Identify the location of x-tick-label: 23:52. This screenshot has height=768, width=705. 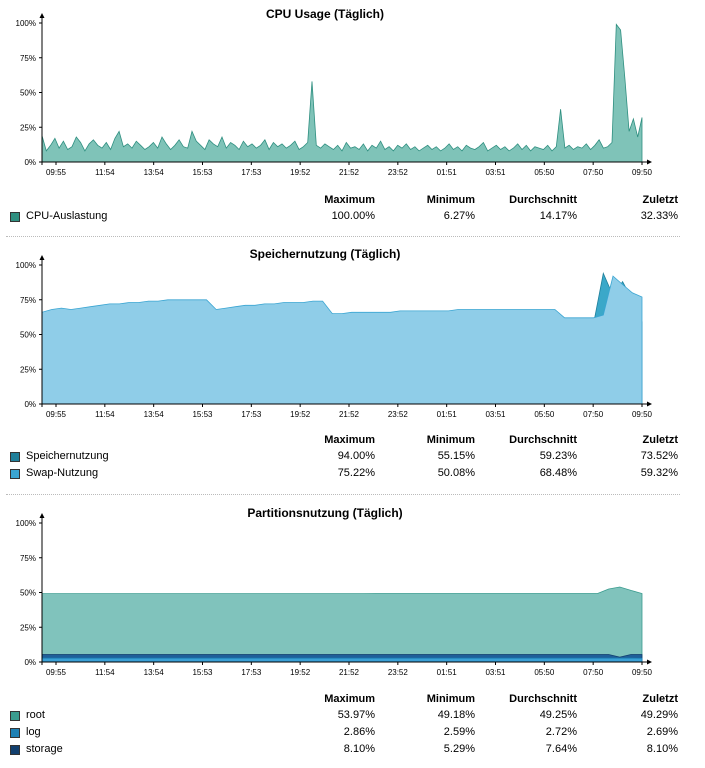
(398, 414).